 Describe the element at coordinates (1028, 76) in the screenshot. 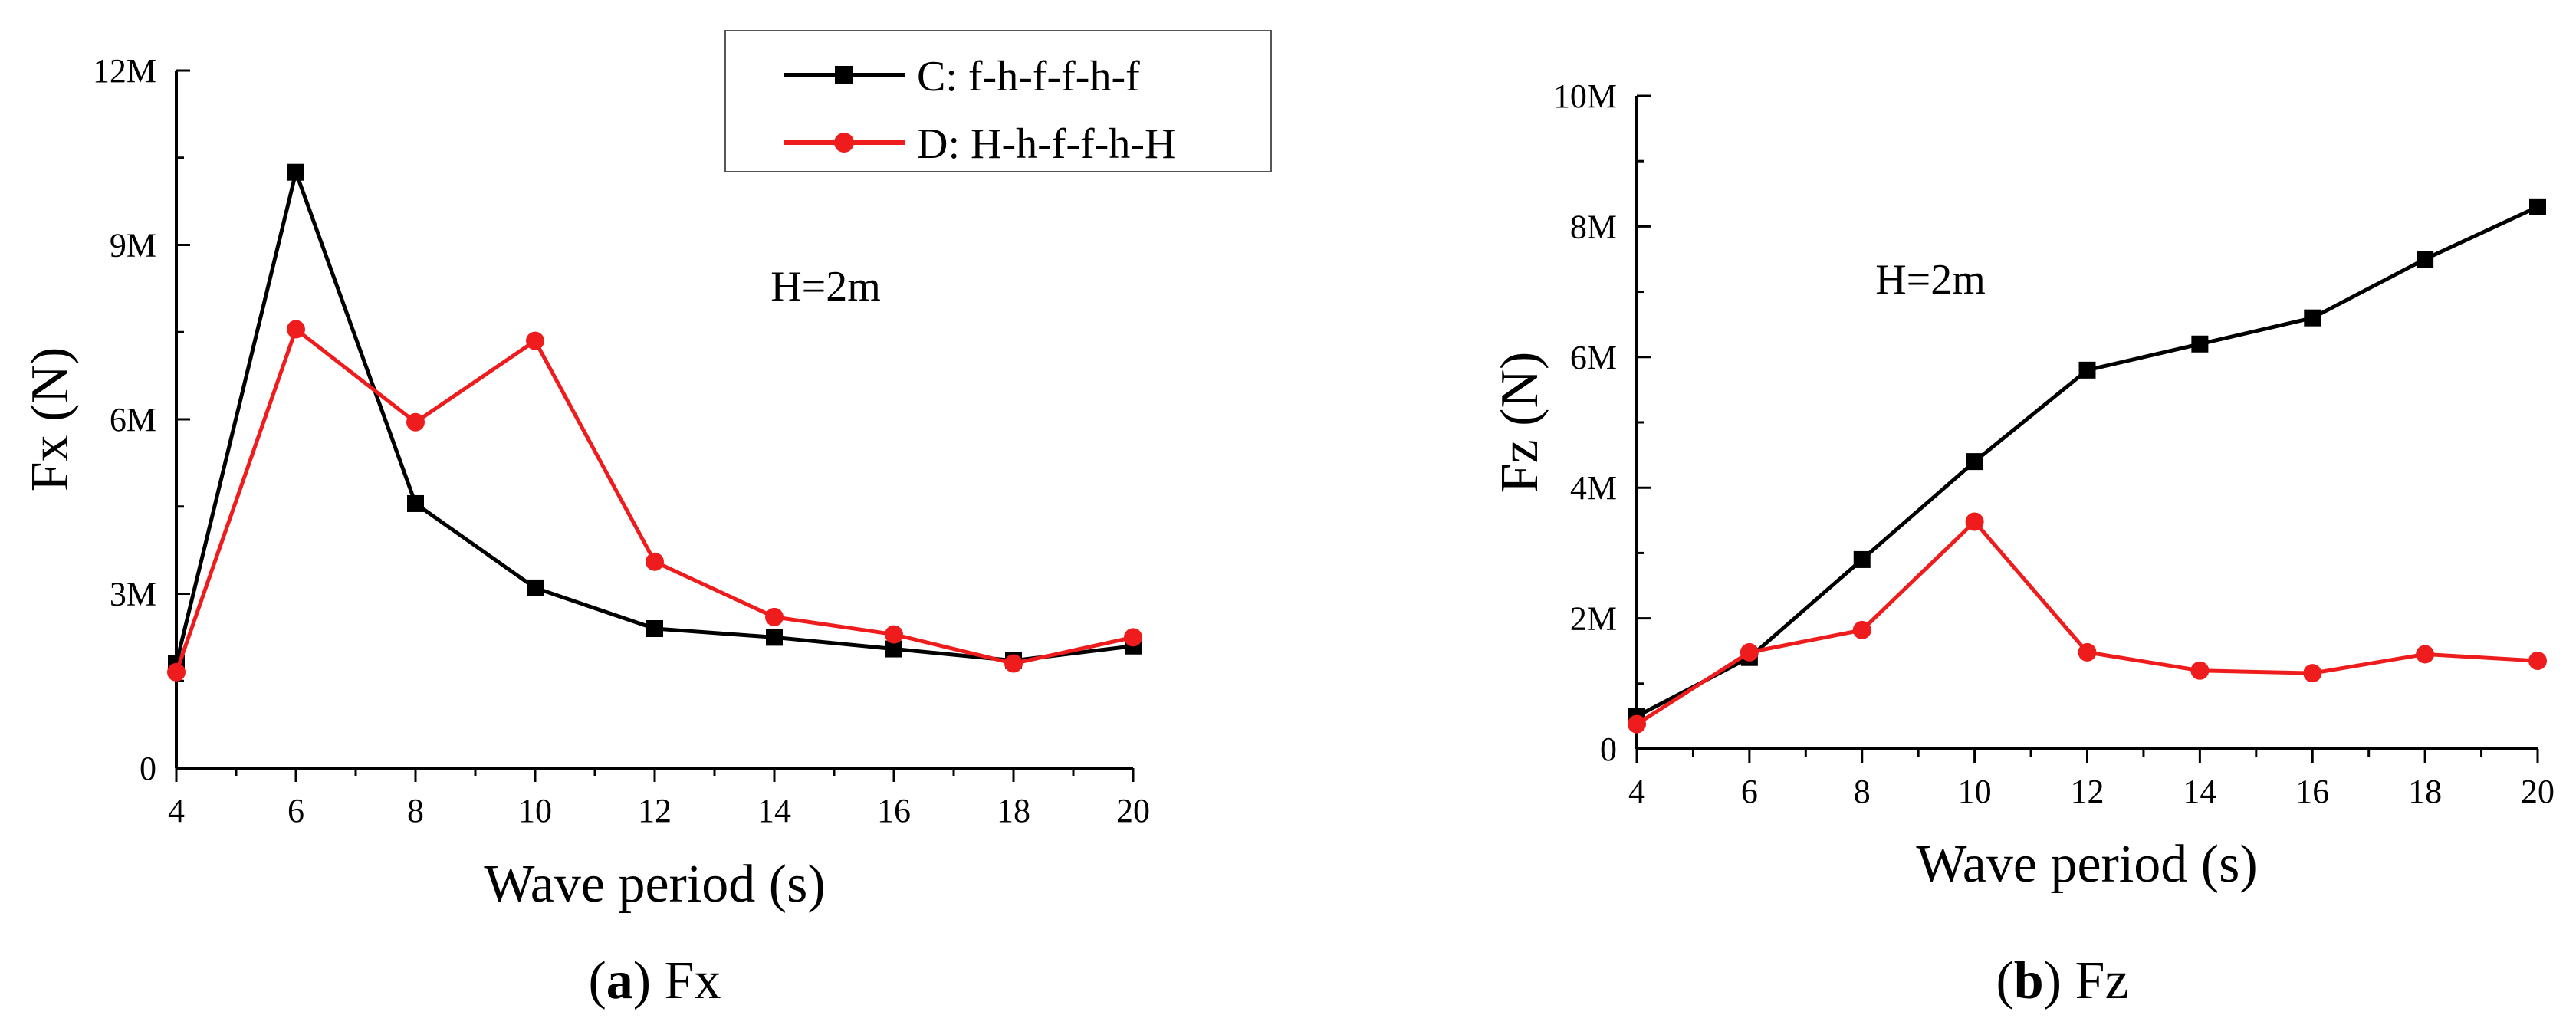

I see `svg-text: C: f-h-f-f-h-f` at that location.